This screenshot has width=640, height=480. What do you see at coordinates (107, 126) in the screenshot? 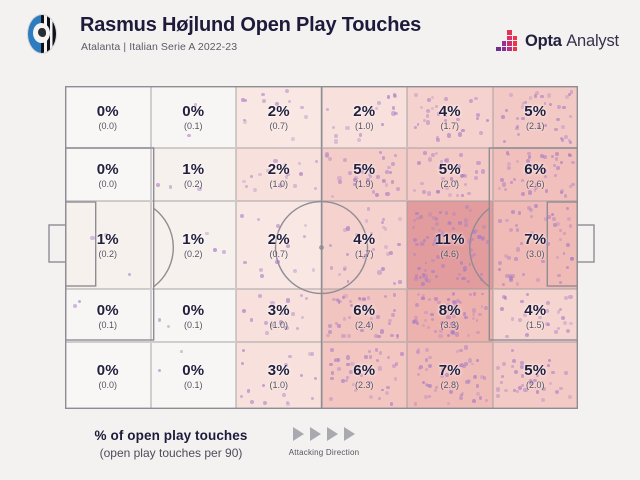
I see `cell-per90: (0.0)` at bounding box center [107, 126].